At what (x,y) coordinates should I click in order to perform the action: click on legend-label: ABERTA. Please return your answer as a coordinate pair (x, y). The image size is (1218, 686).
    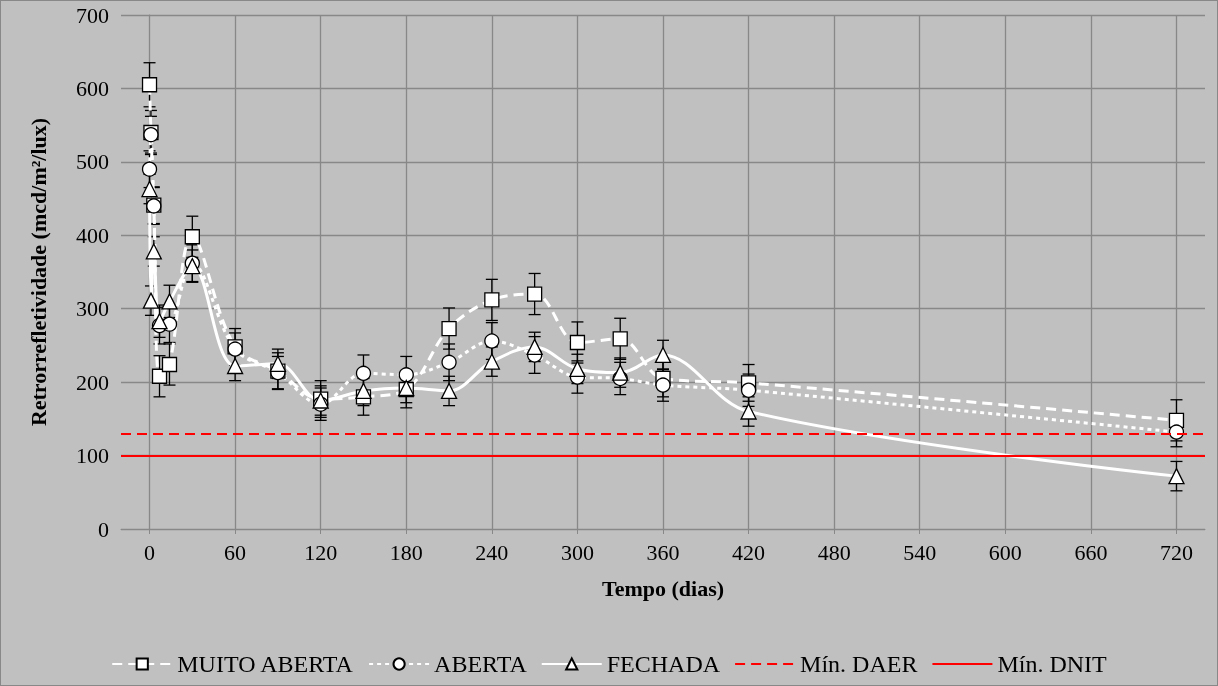
    Looking at the image, I should click on (481, 664).